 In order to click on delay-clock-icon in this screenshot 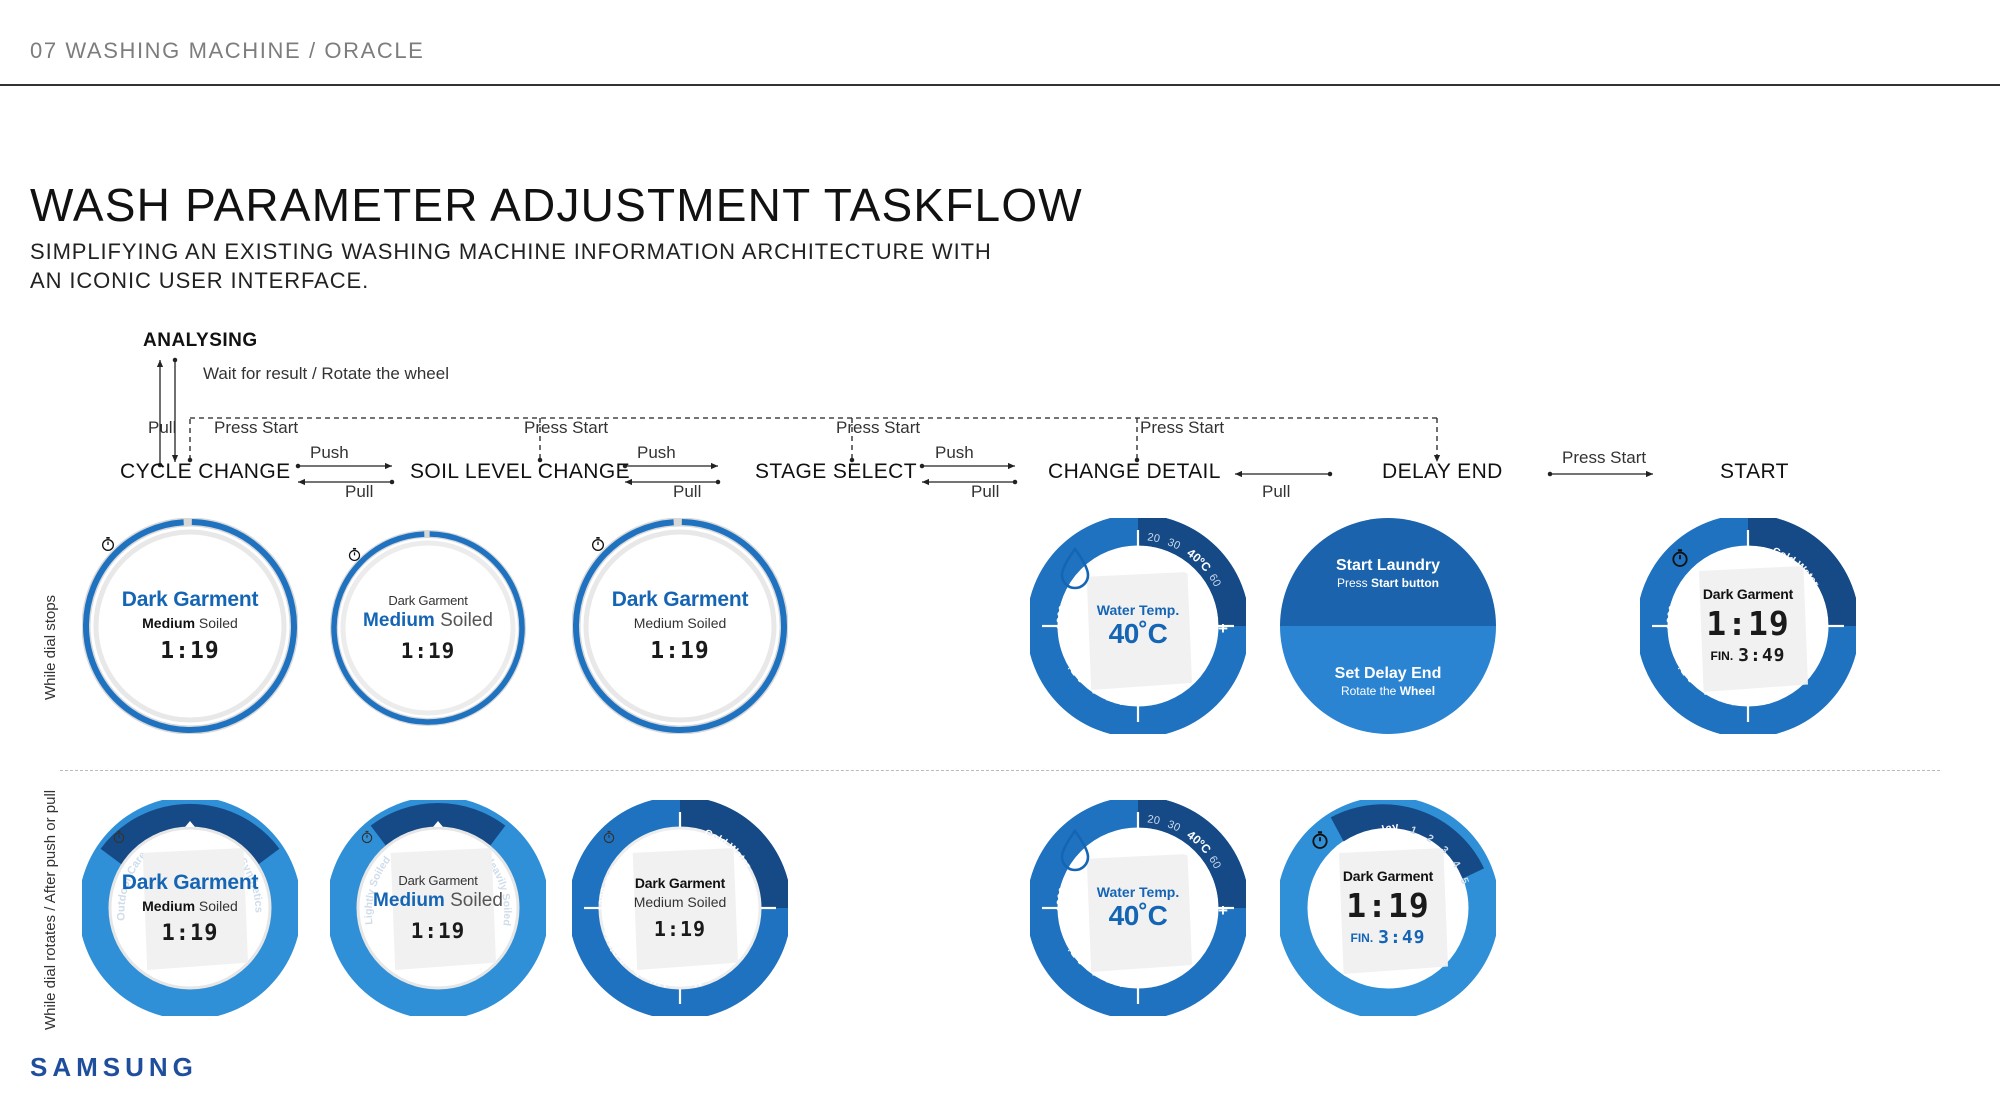, I will do `click(1292, 529)`.